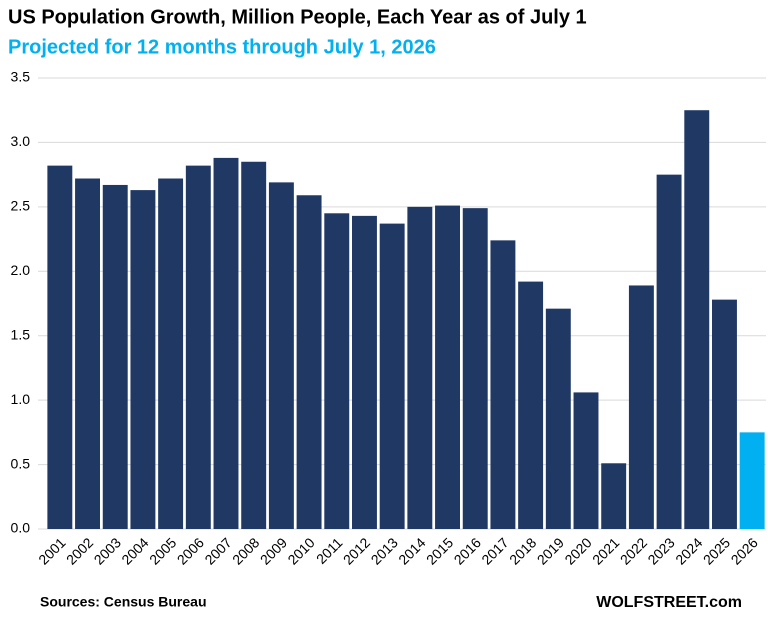 This screenshot has height=618, width=768. What do you see at coordinates (21, 77) in the screenshot?
I see `y-tick-label: 3.5` at bounding box center [21, 77].